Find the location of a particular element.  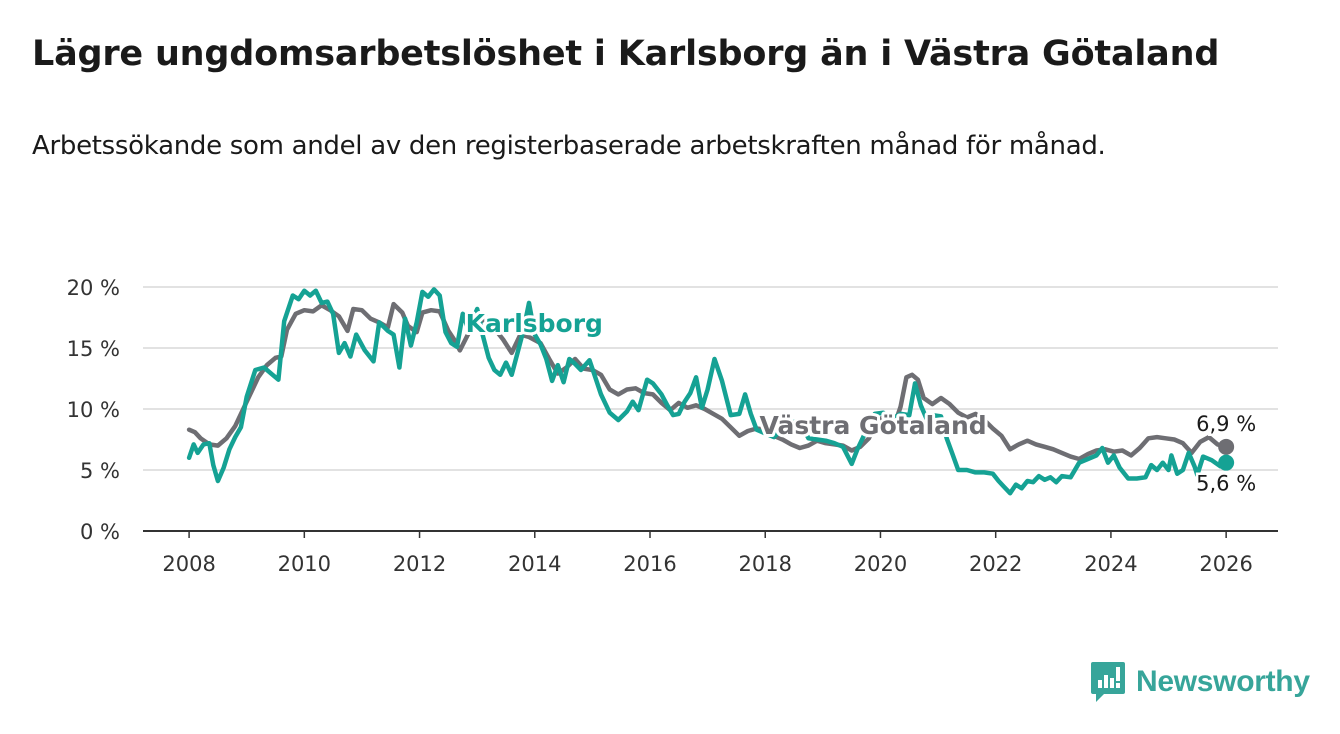

newsworthy-logo-icon is located at coordinates (1108, 682).